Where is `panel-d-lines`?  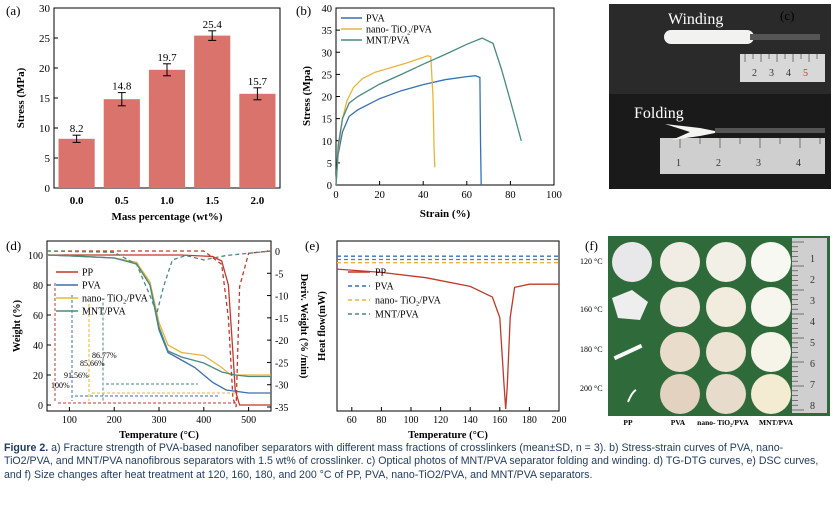
panel-d-lines is located at coordinates (159, 329).